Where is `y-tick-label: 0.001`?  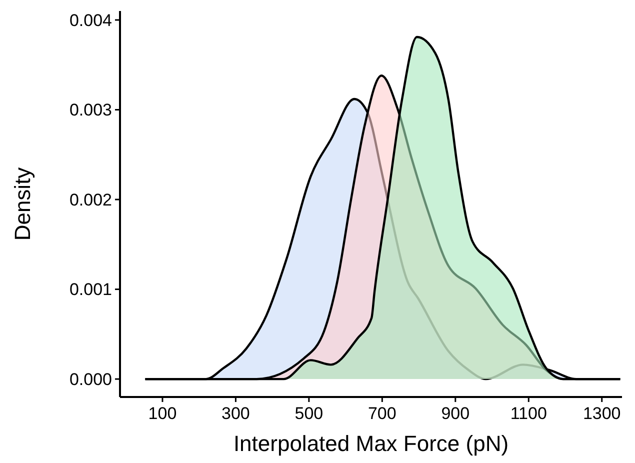 y-tick-label: 0.001 is located at coordinates (90, 290).